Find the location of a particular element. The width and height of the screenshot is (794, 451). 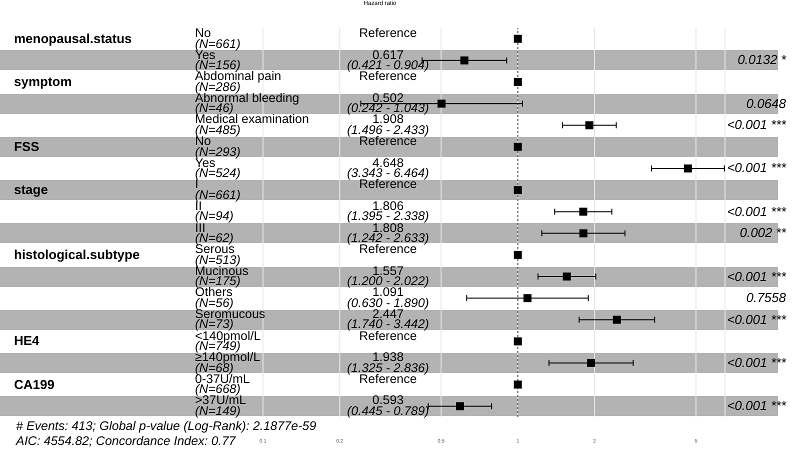

annotation: 0.593 (0.445 - 0.789) is located at coordinates (388, 405).